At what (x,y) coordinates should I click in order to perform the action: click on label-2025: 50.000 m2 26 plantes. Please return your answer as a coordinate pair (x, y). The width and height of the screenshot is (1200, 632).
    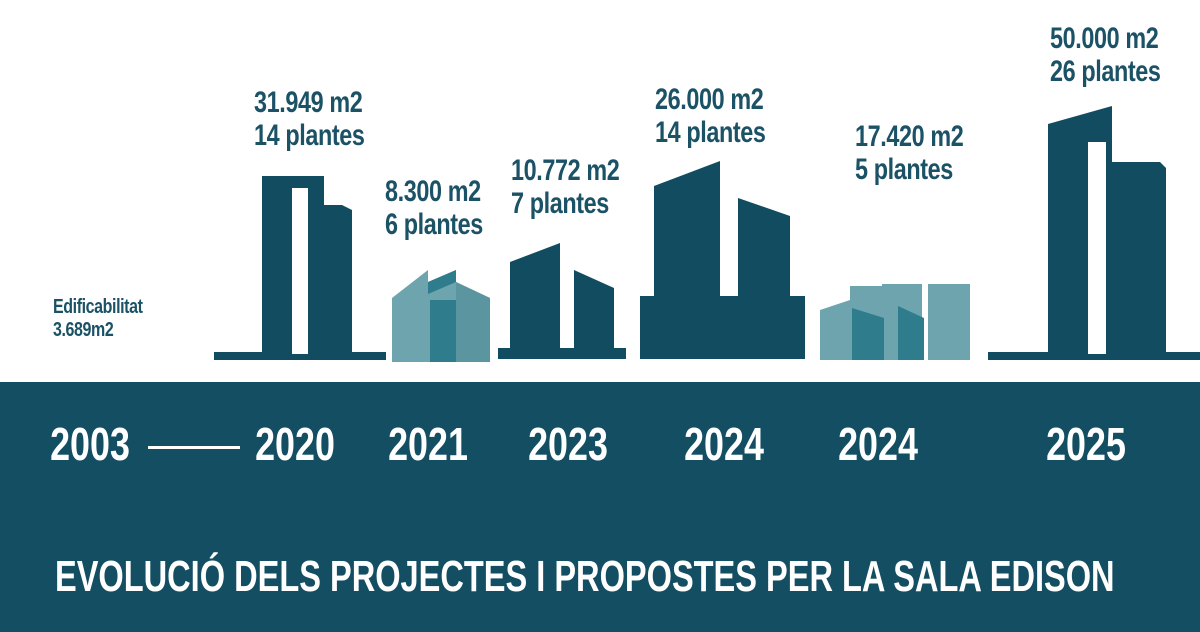
    Looking at the image, I should click on (1105, 55).